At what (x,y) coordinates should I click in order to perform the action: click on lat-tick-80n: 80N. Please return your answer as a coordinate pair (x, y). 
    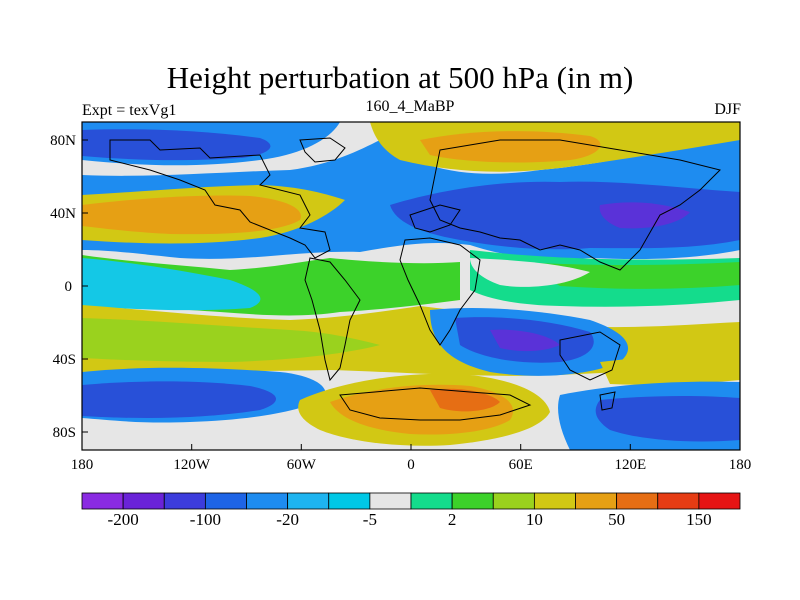
    Looking at the image, I should click on (63, 141).